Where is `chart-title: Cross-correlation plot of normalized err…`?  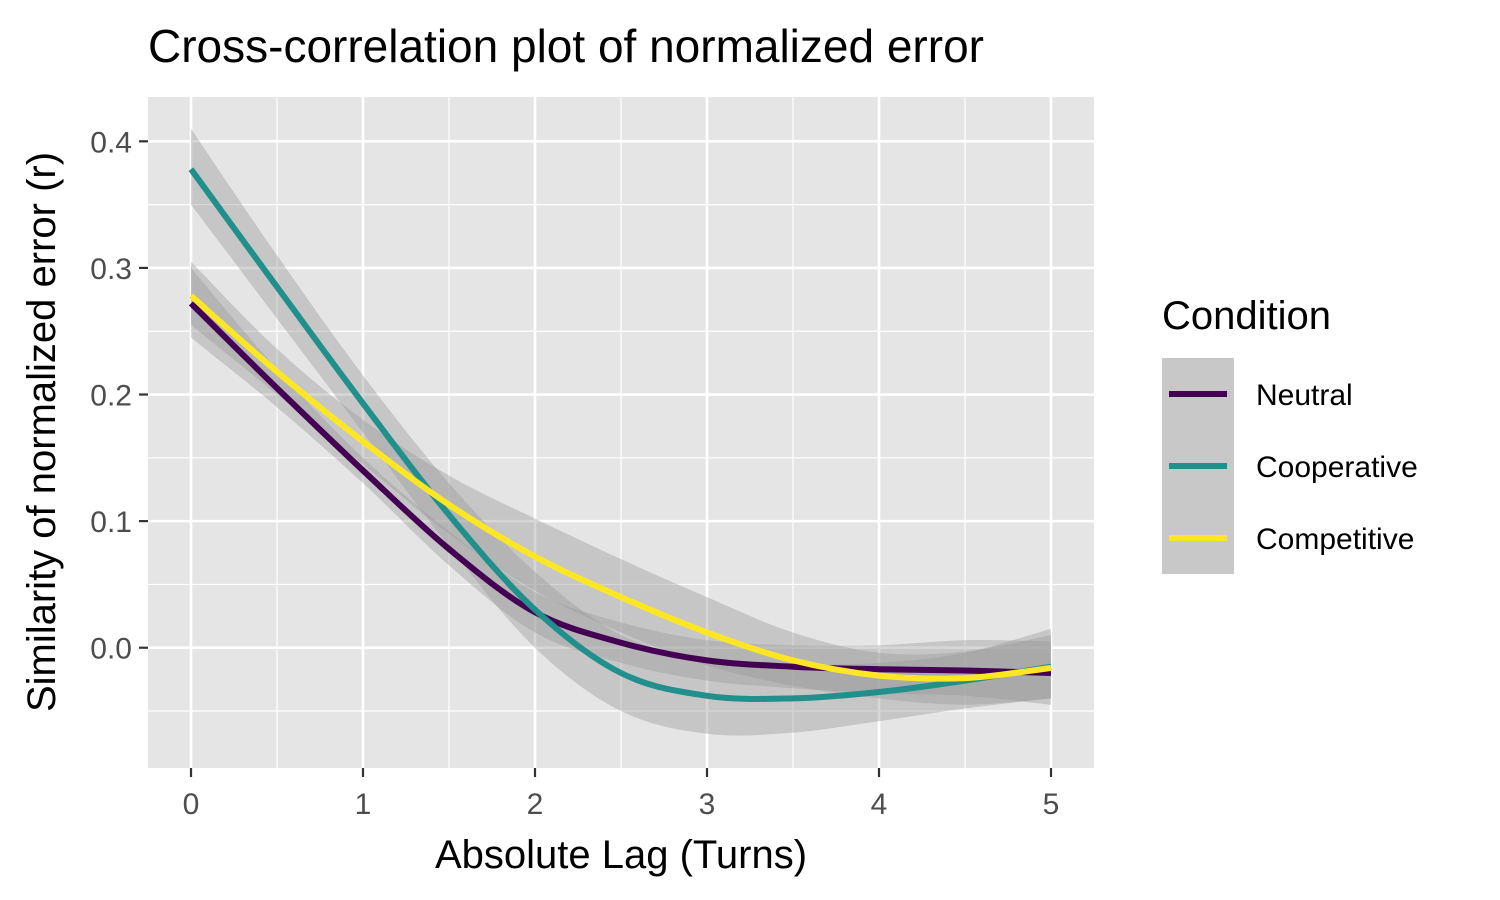
chart-title: Cross-correlation plot of normalized err… is located at coordinates (566, 46).